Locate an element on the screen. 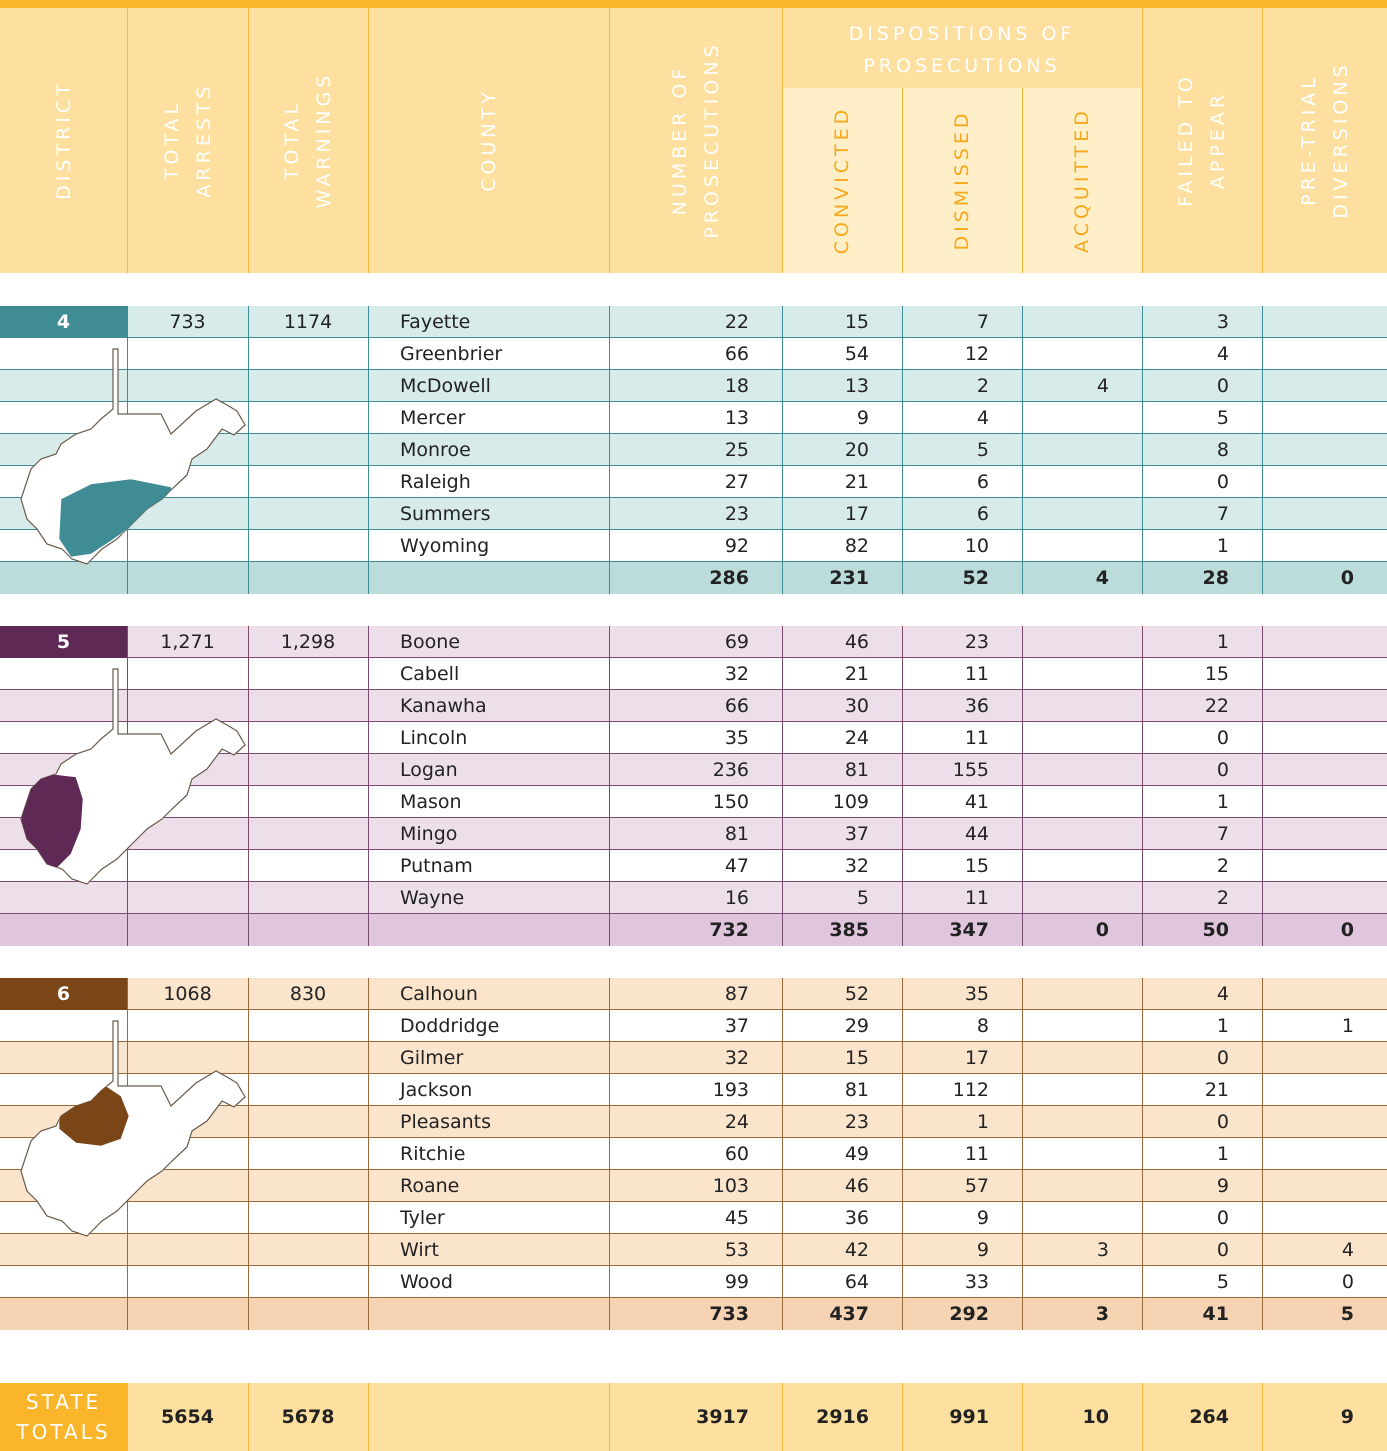 The width and height of the screenshot is (1387, 1451). county-name: Greenbrier is located at coordinates (451, 354).